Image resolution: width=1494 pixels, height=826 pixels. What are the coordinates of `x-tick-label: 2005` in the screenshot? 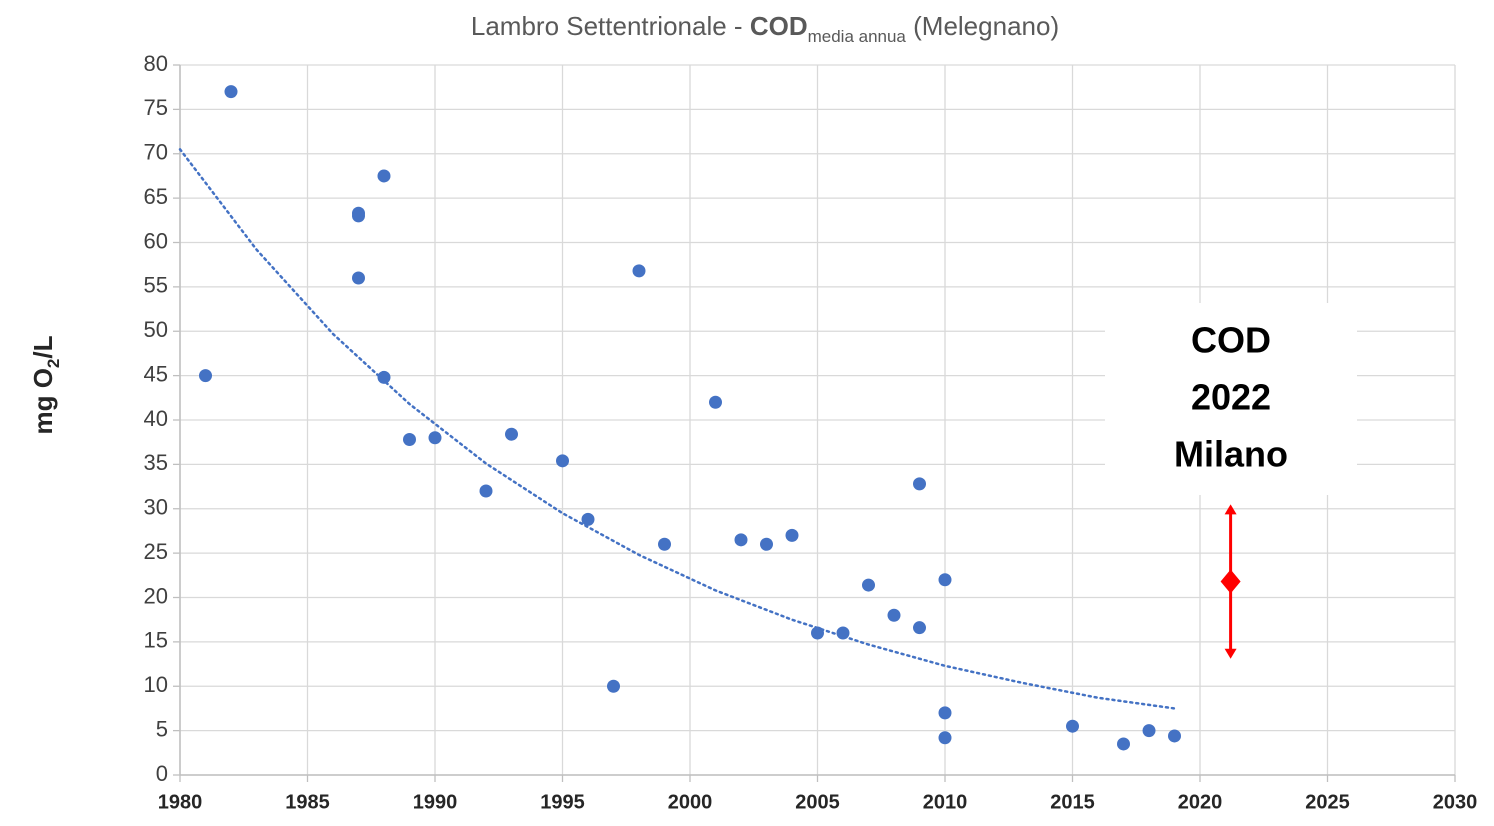 It's located at (817, 802).